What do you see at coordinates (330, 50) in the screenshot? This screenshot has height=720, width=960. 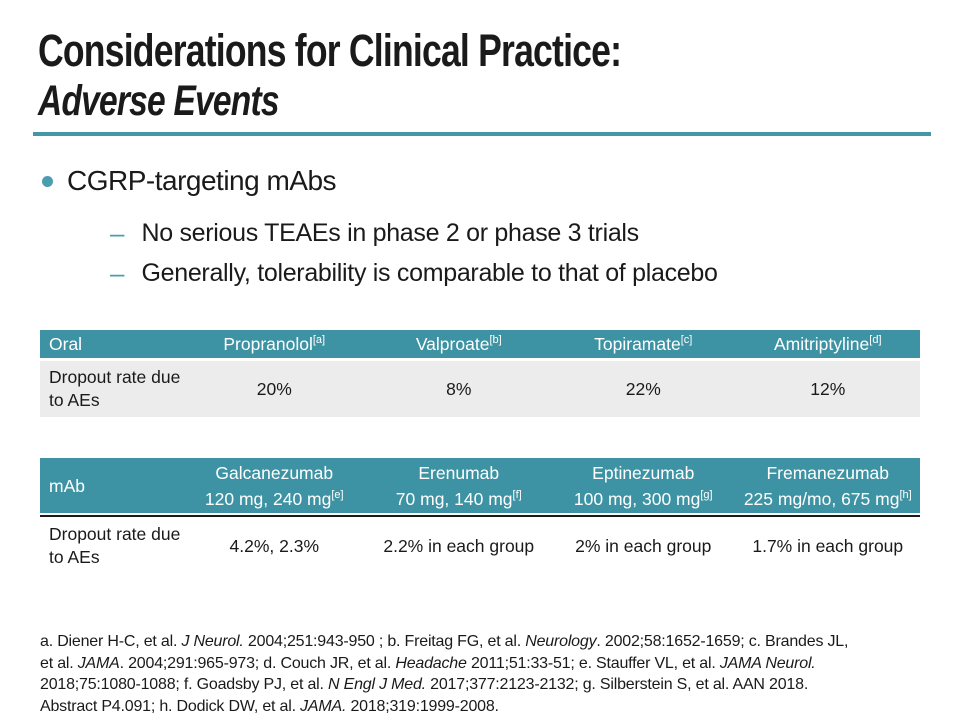 I see `slide-title: Considerations for Clinical Practice:` at bounding box center [330, 50].